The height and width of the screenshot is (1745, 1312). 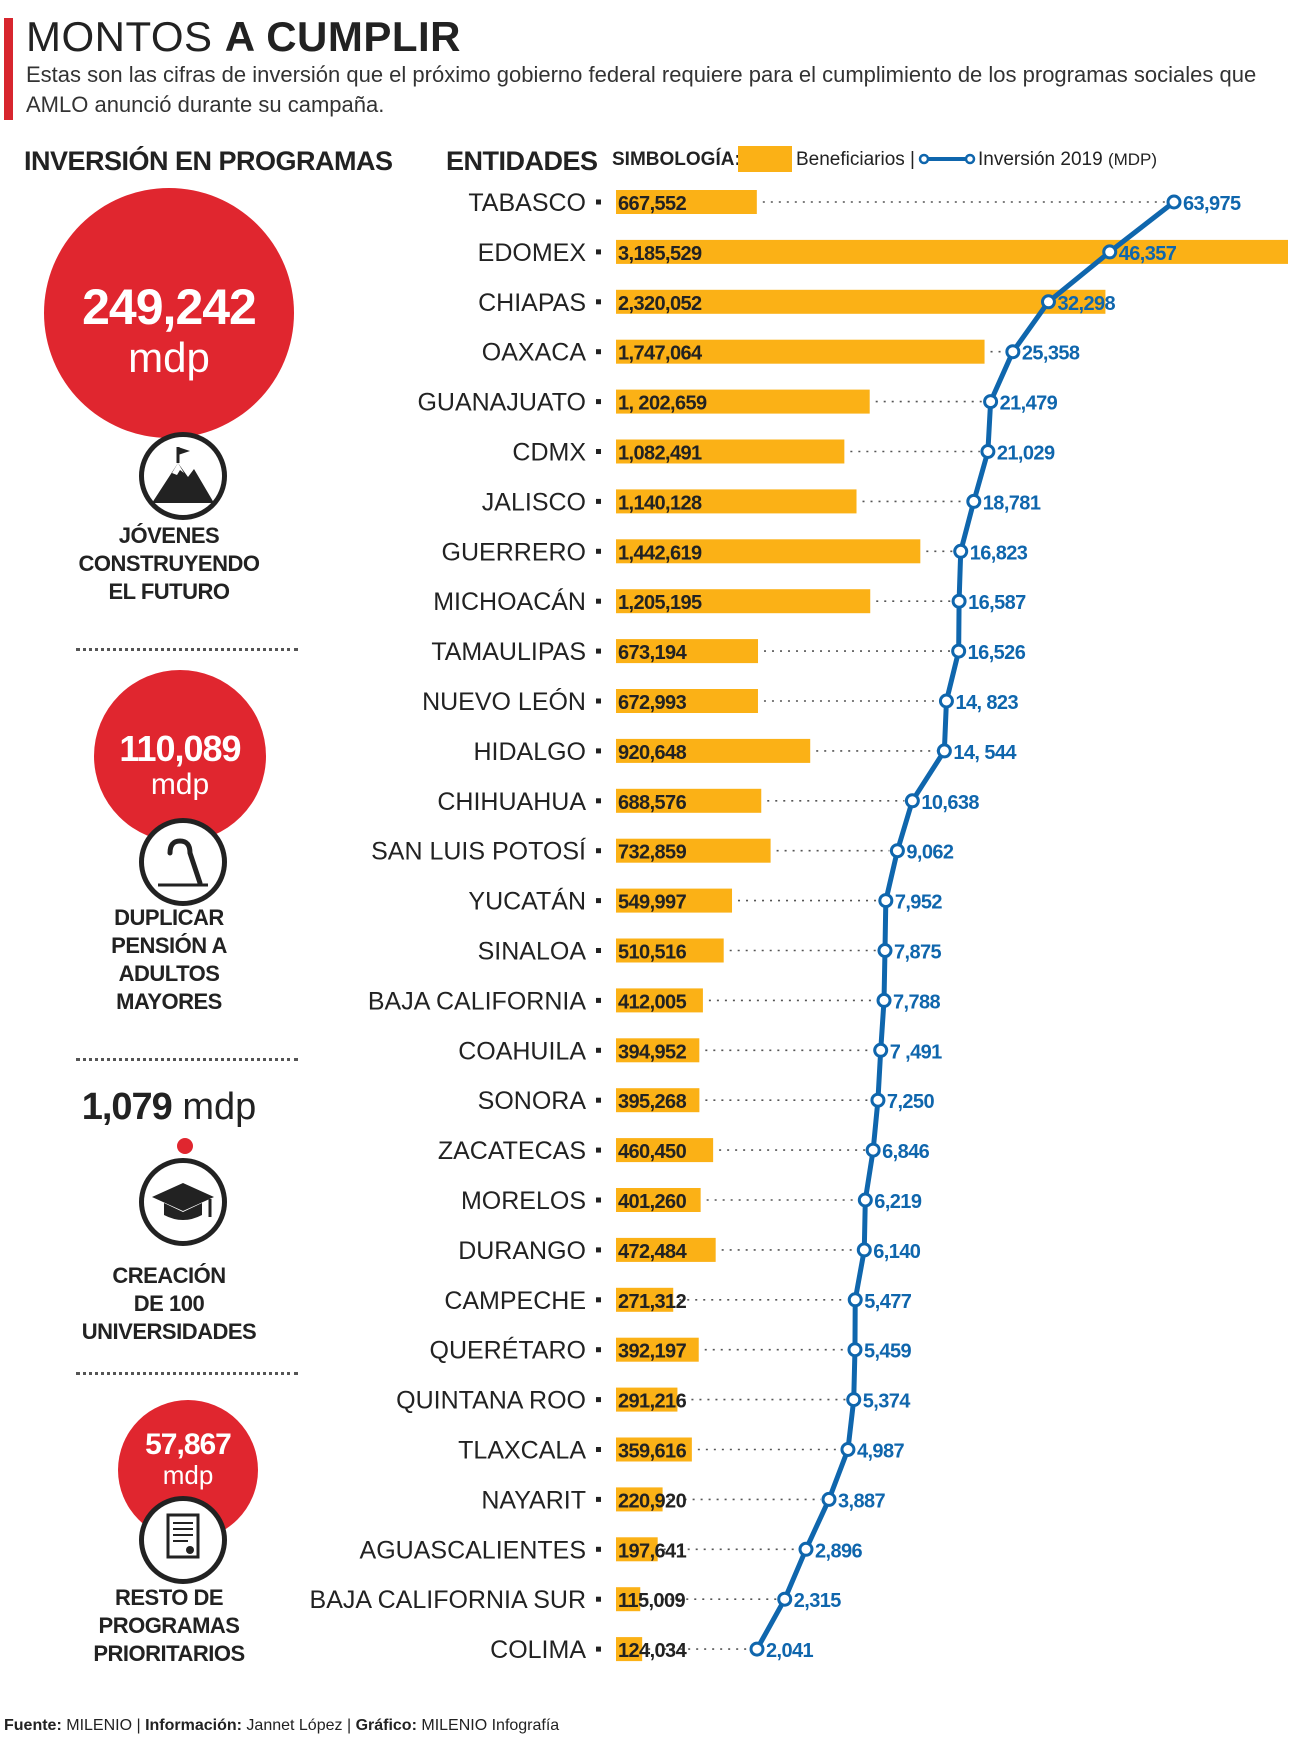 What do you see at coordinates (652, 1002) in the screenshot?
I see `beneficiaries-label: 412,005` at bounding box center [652, 1002].